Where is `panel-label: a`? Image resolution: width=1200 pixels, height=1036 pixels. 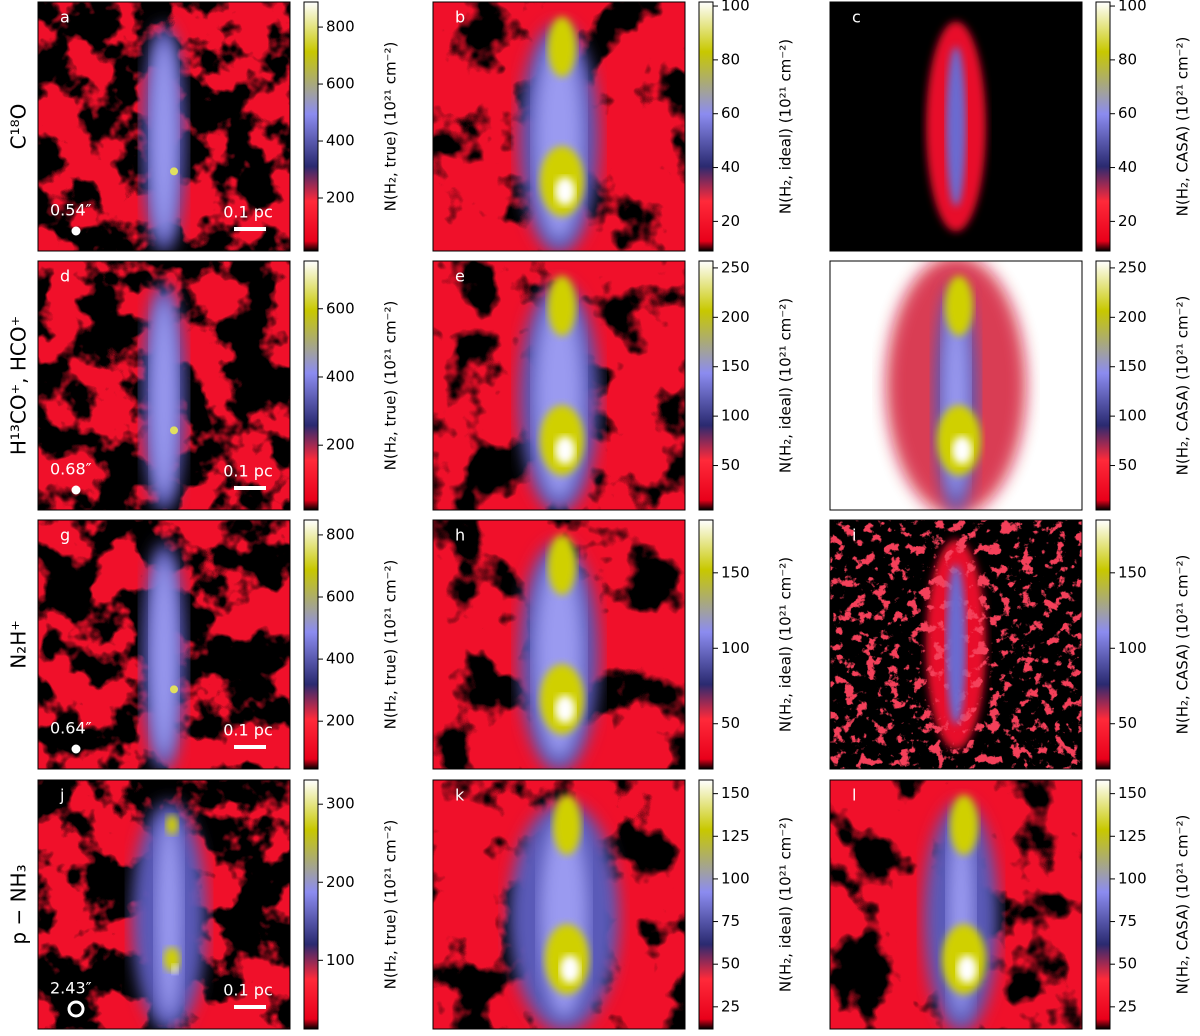
panel-label: a is located at coordinates (65, 17).